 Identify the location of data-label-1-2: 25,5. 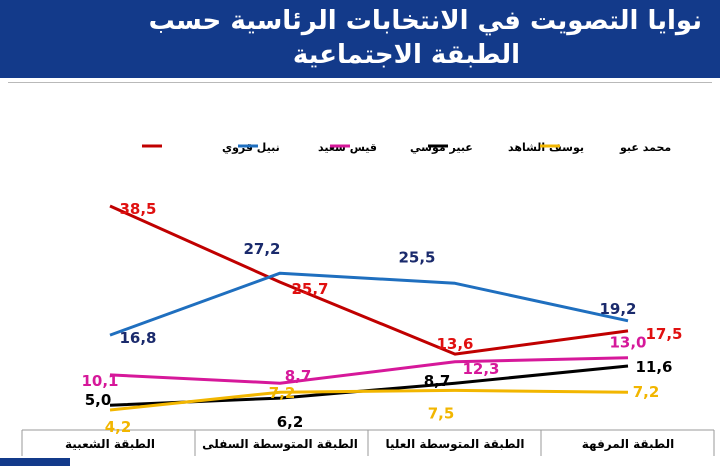
(416, 257).